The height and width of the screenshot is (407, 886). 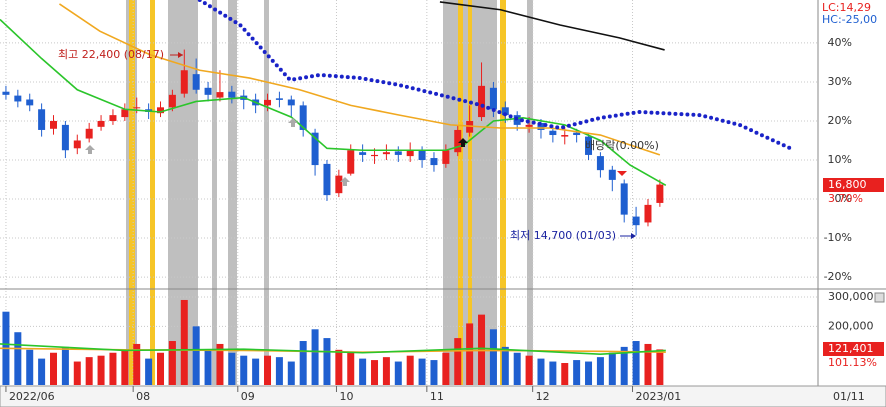 I want to click on x-axis, so click(x=443, y=396).